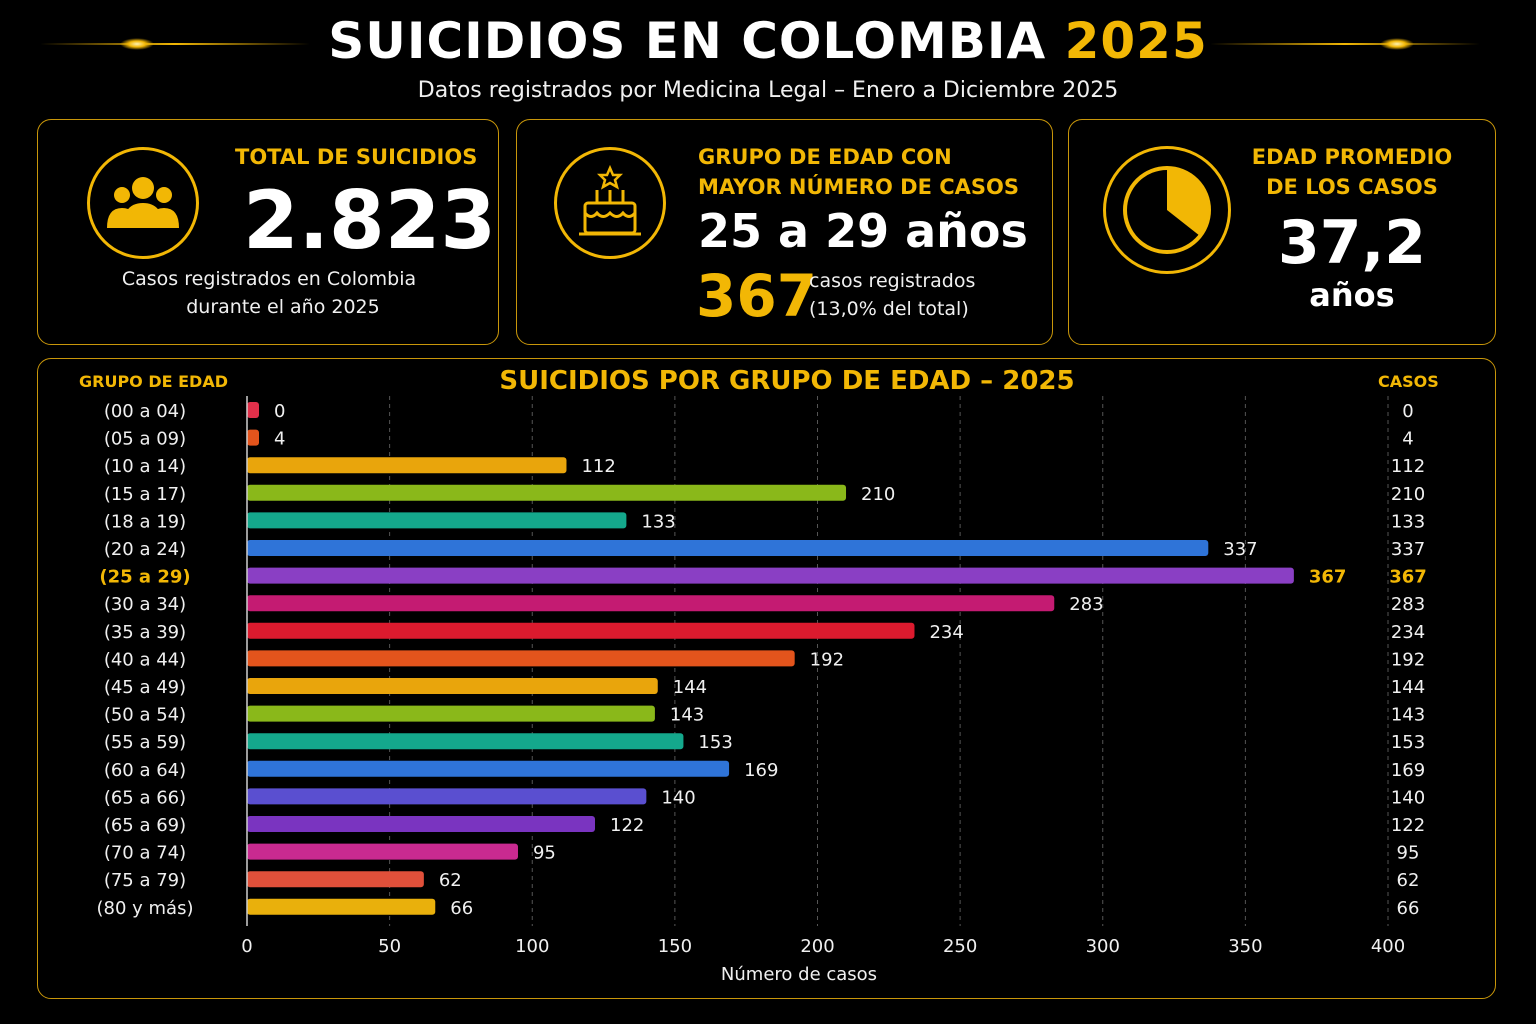  I want to click on age-group-label-line1: GRUPO DE EDAD CON, so click(825, 157).